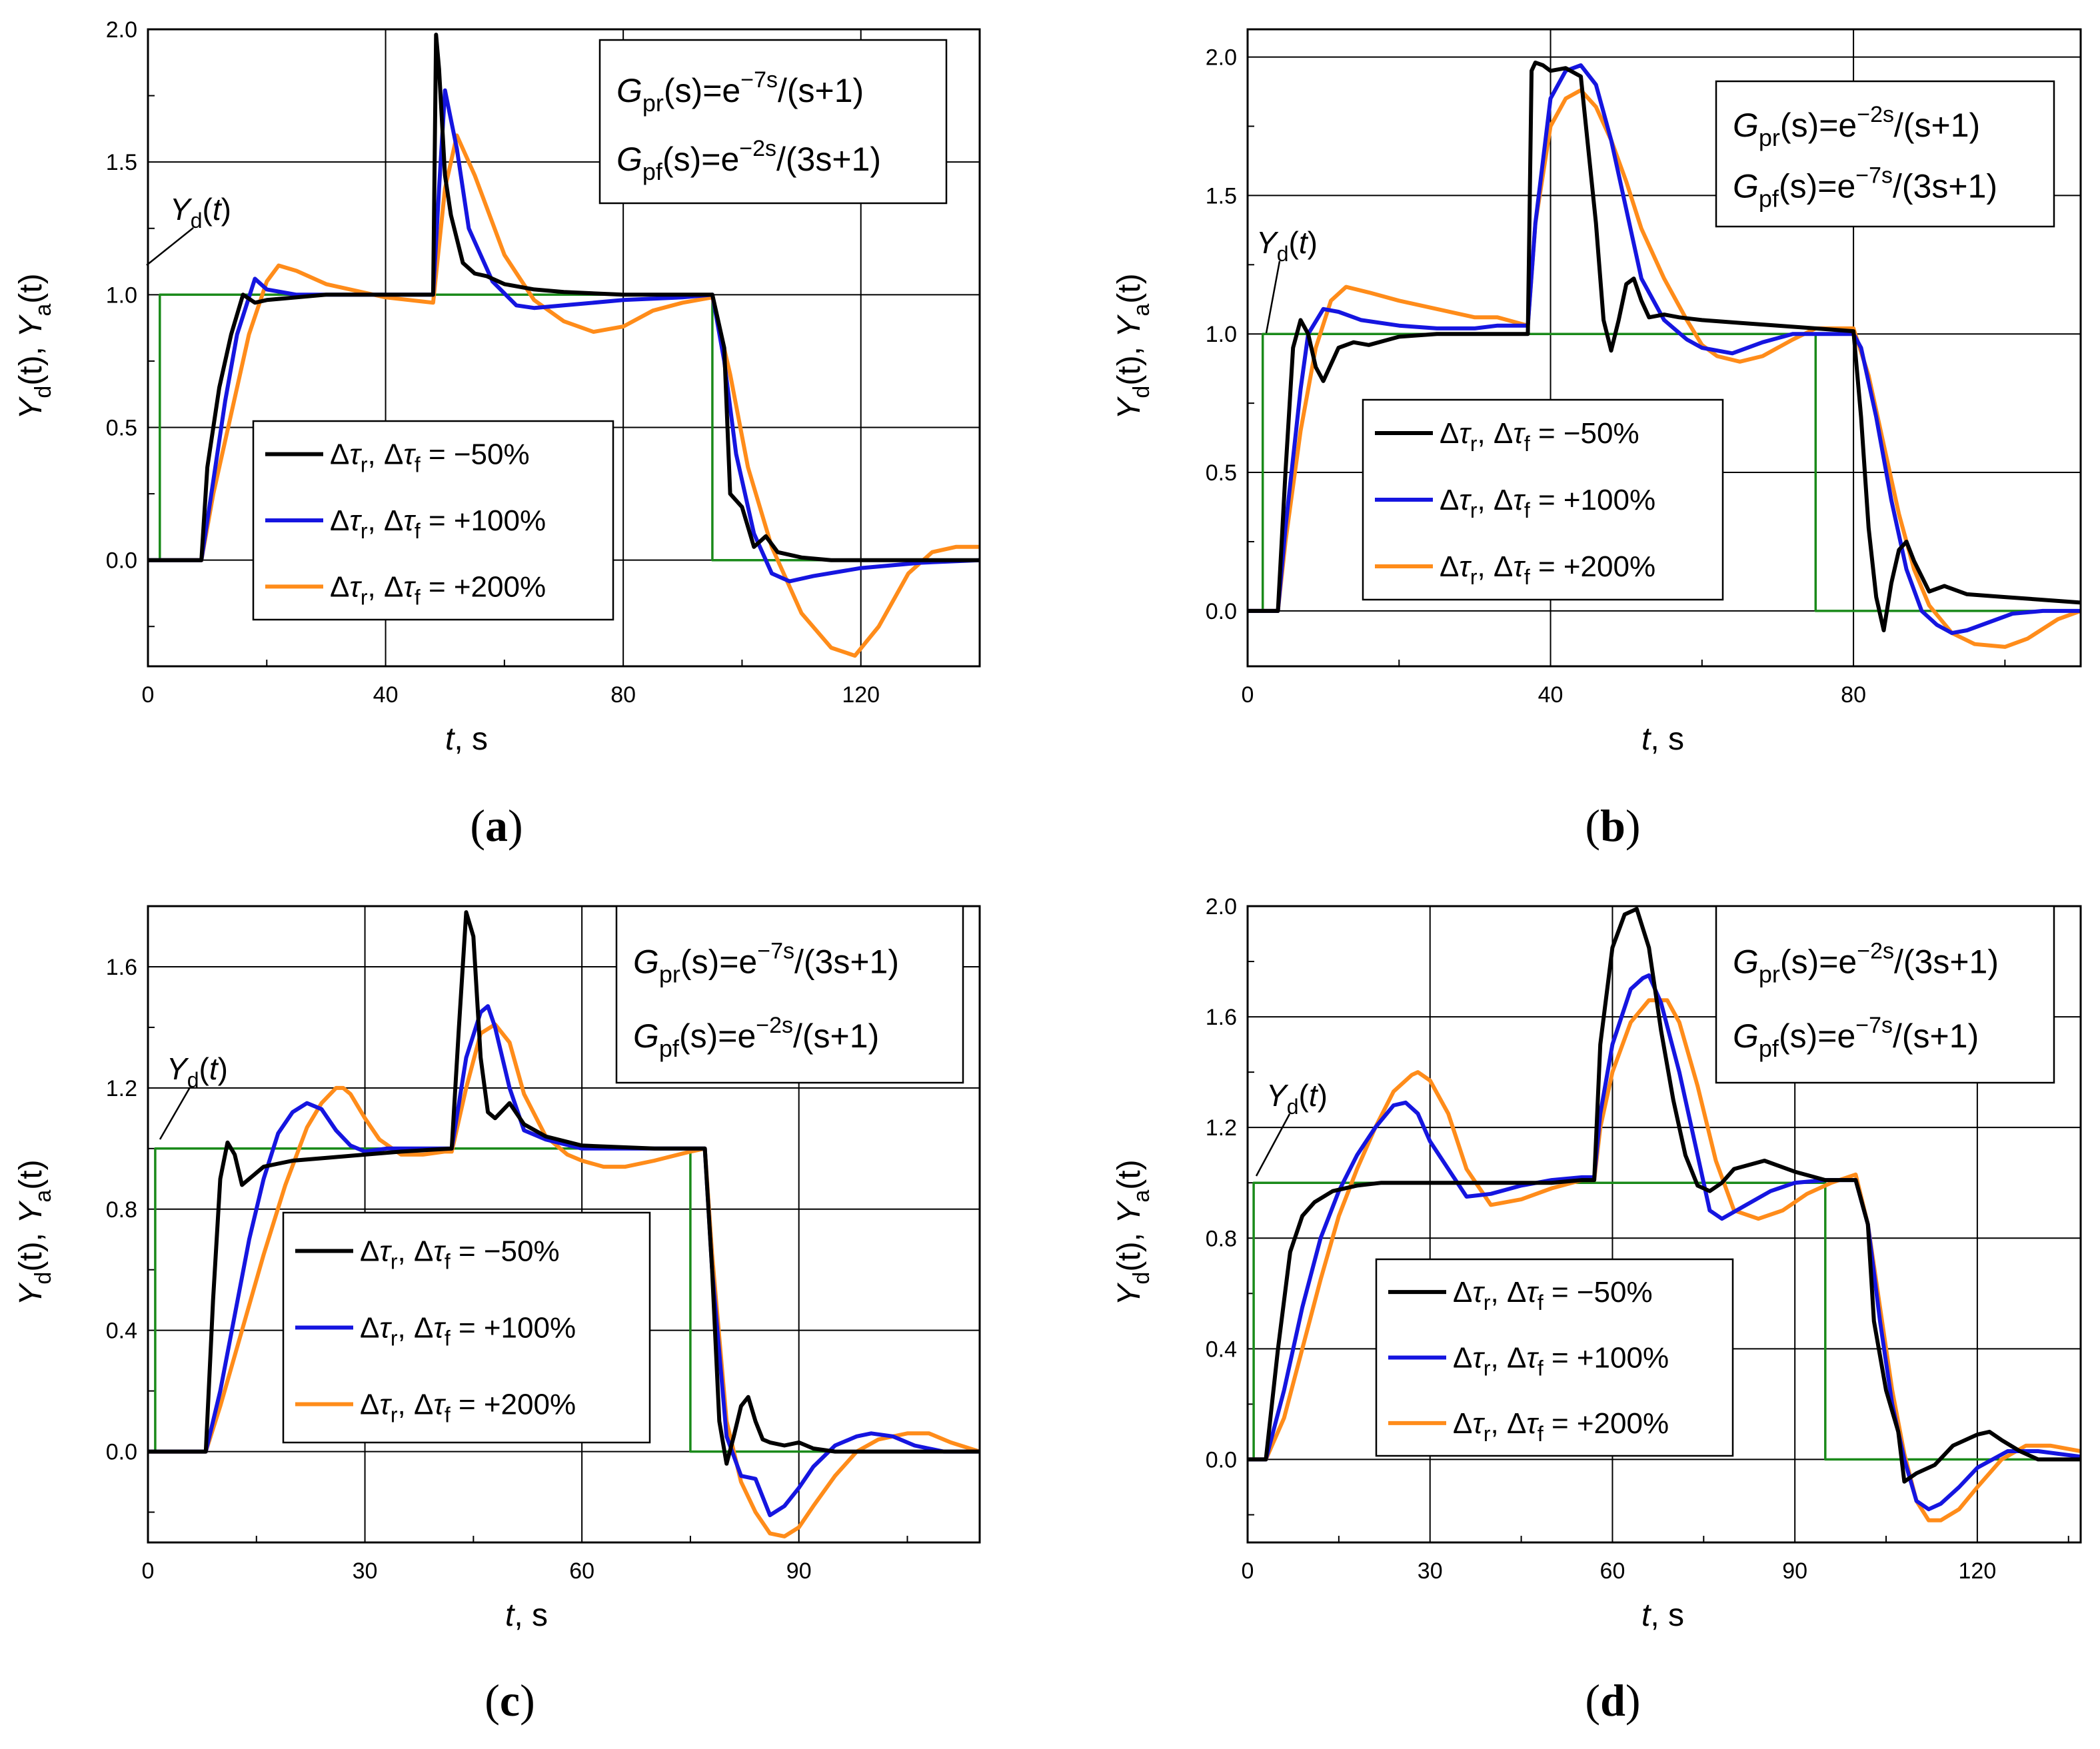 The width and height of the screenshot is (2100, 1749). I want to click on panel-caption: (b), so click(1613, 825).